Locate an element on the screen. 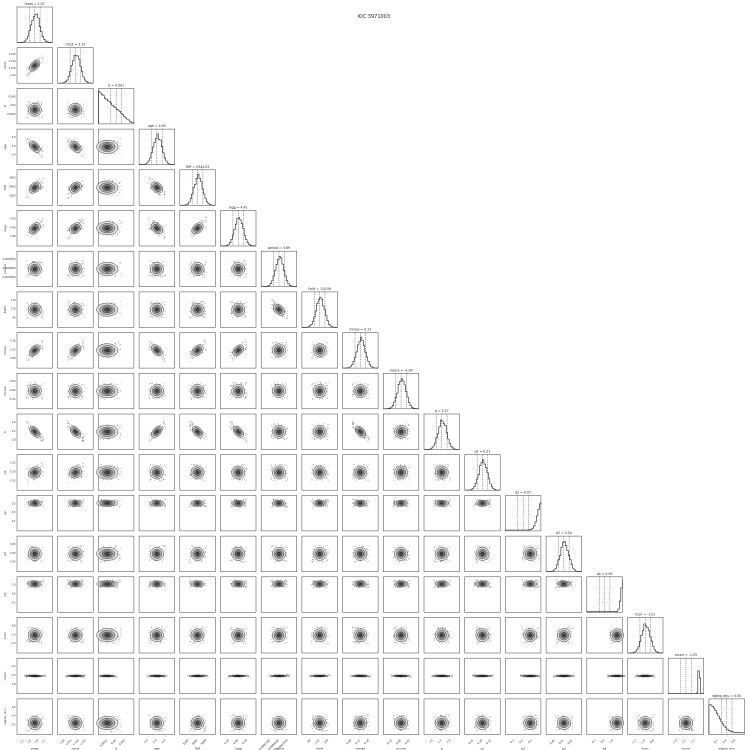 Image resolution: width=750 pixels, height=750 pixels. contour-panel-mcut-mcorr is located at coordinates (75, 675).